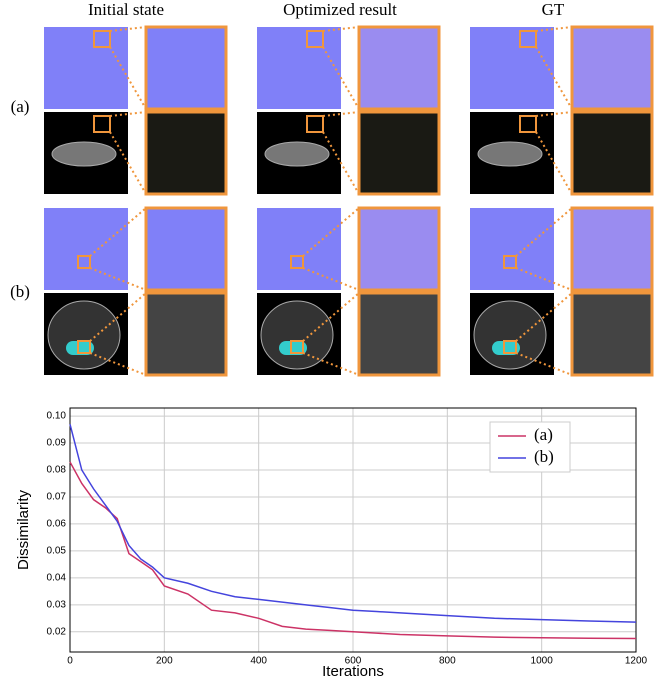  Describe the element at coordinates (340, 9) in the screenshot. I see `column-header: Optimized result` at that location.